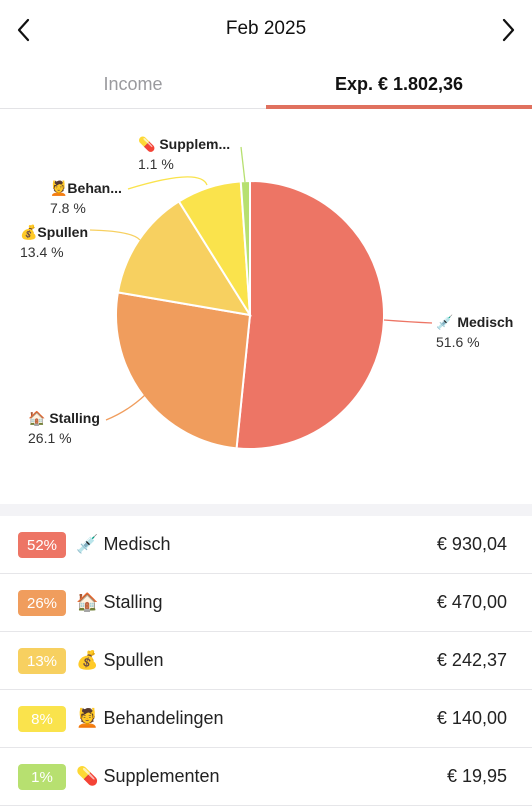 This screenshot has width=532, height=806. Describe the element at coordinates (50, 438) in the screenshot. I see `slice-percent-stalling: 26.1 %` at that location.